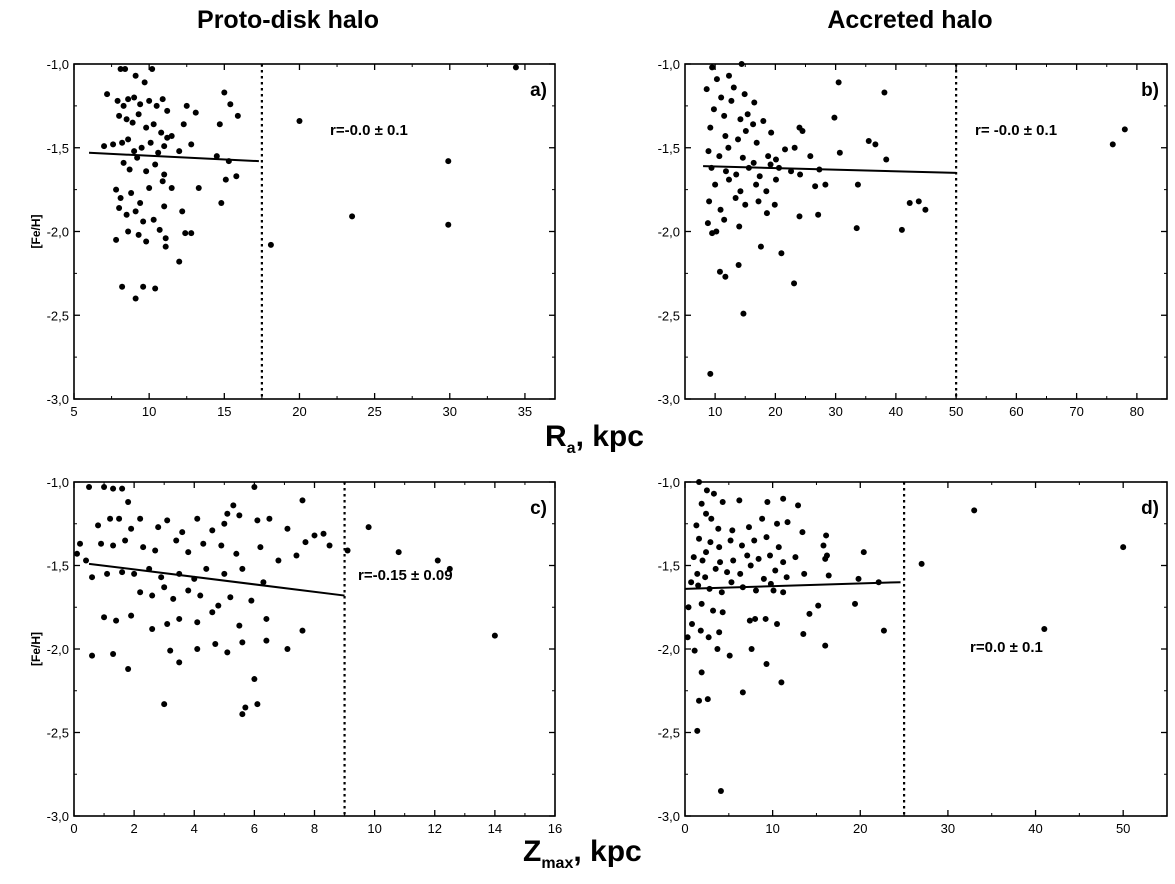 Image resolution: width=1175 pixels, height=884 pixels. Describe the element at coordinates (607, 851) in the screenshot. I see `x-axis-label-zmax-unit: , kpc` at that location.